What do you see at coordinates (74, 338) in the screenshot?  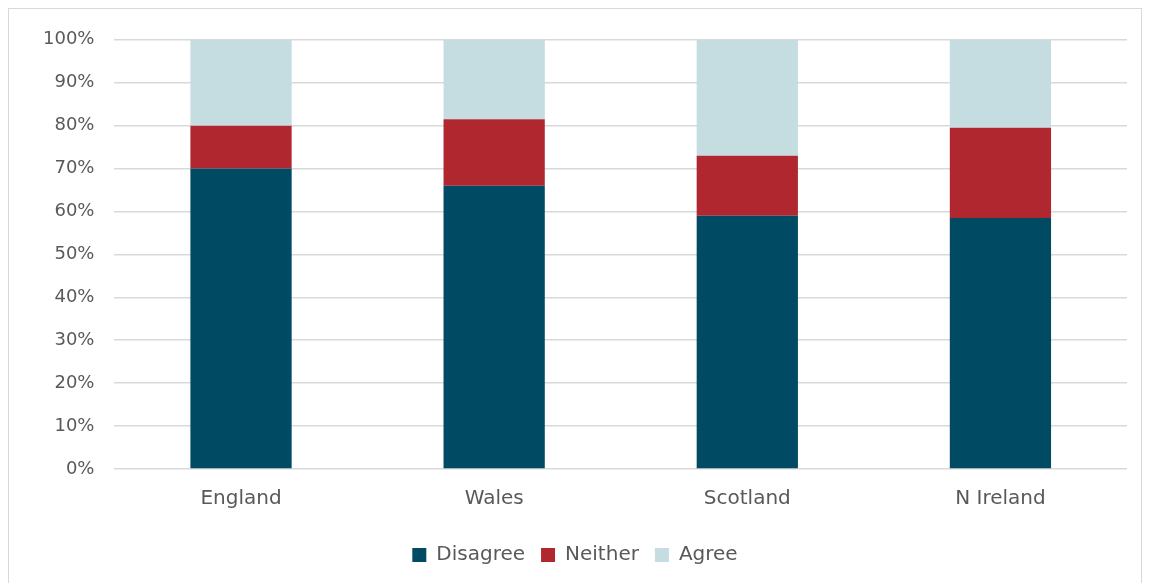 I see `y-tick-label: 30%` at bounding box center [74, 338].